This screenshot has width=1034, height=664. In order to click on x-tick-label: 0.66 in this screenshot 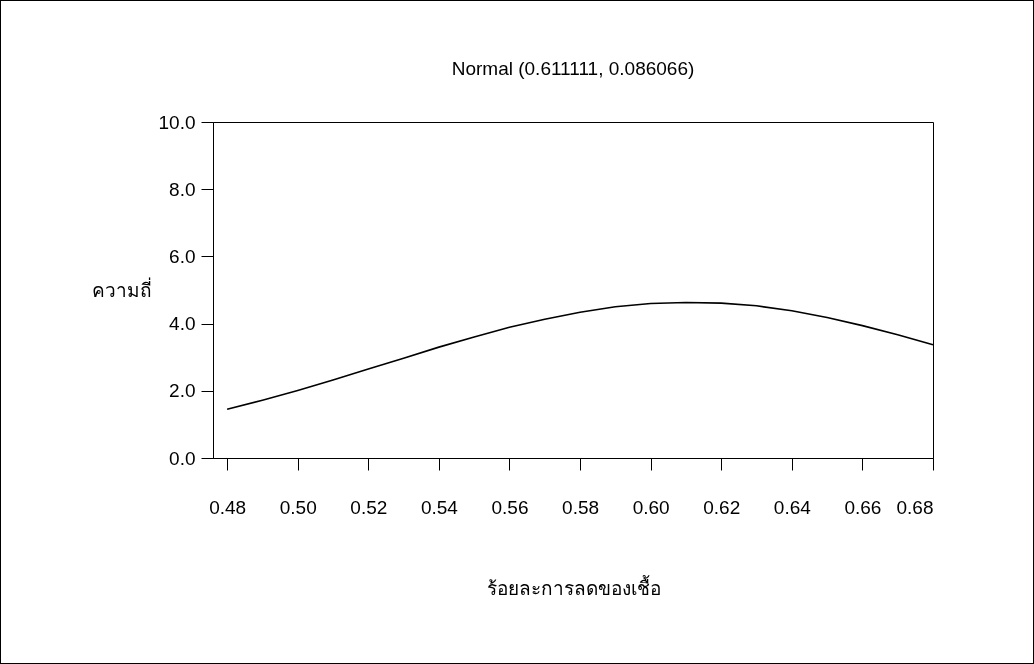, I will do `click(863, 507)`.